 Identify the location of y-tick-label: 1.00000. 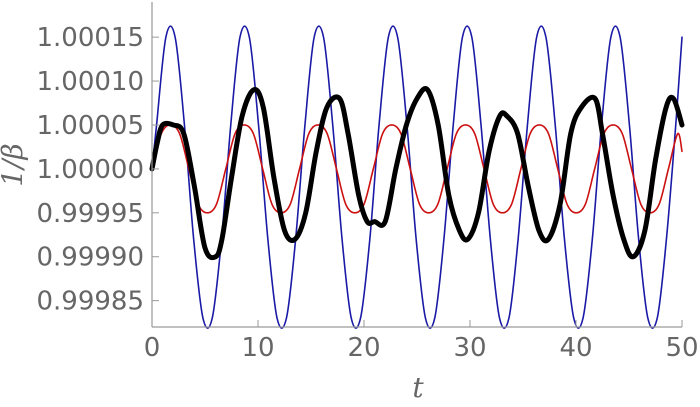
(90, 170).